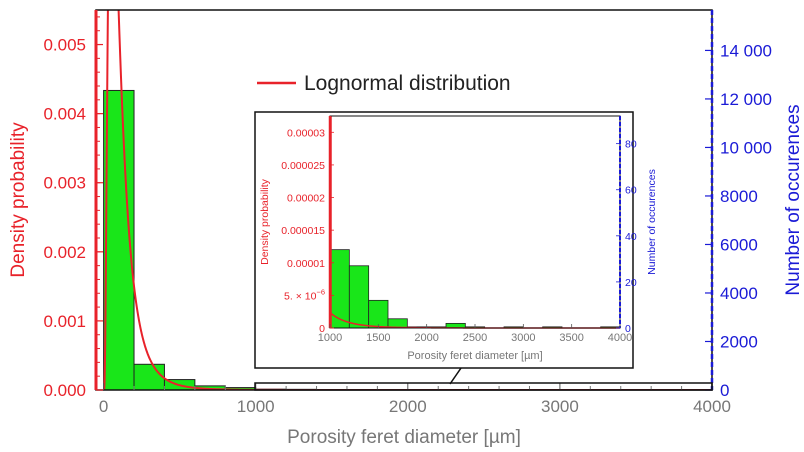  Describe the element at coordinates (631, 237) in the screenshot. I see `inset-right-y-tick-label: 40` at that location.